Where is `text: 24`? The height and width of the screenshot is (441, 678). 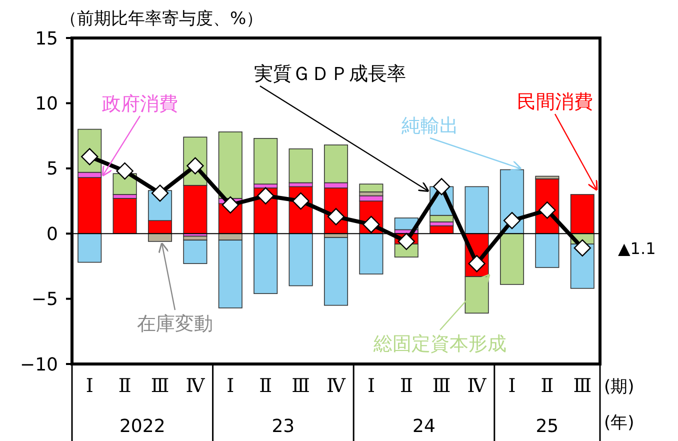
text: 24 is located at coordinates (424, 426).